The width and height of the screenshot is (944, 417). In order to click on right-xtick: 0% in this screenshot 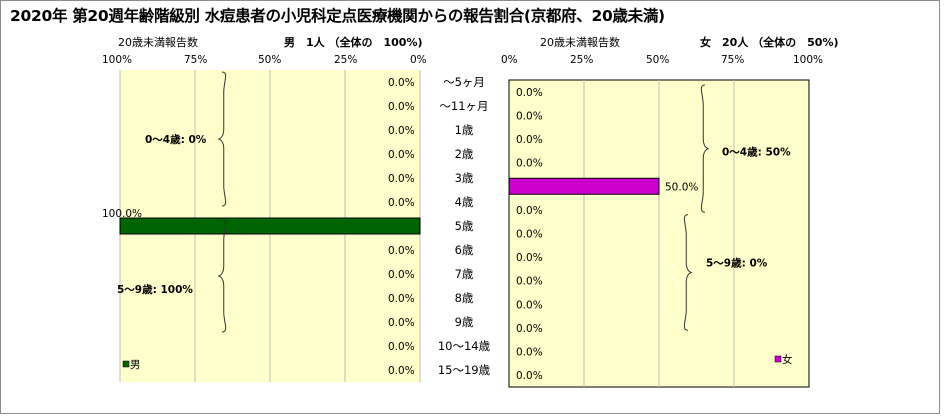, I will do `click(509, 60)`.